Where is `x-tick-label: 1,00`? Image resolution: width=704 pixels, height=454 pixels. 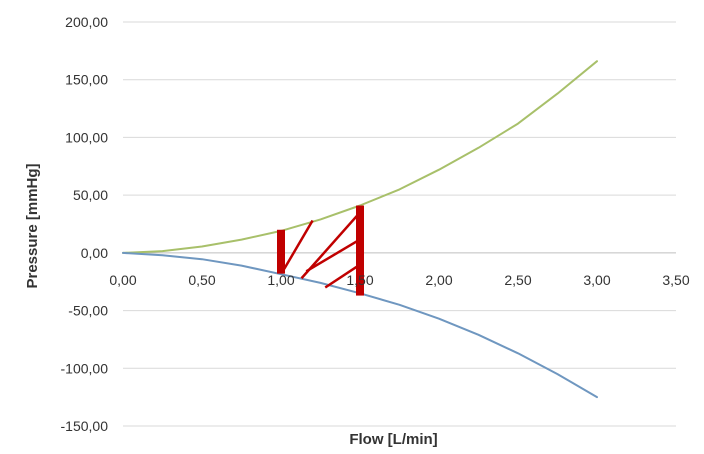 x-tick-label: 1,00 is located at coordinates (280, 280).